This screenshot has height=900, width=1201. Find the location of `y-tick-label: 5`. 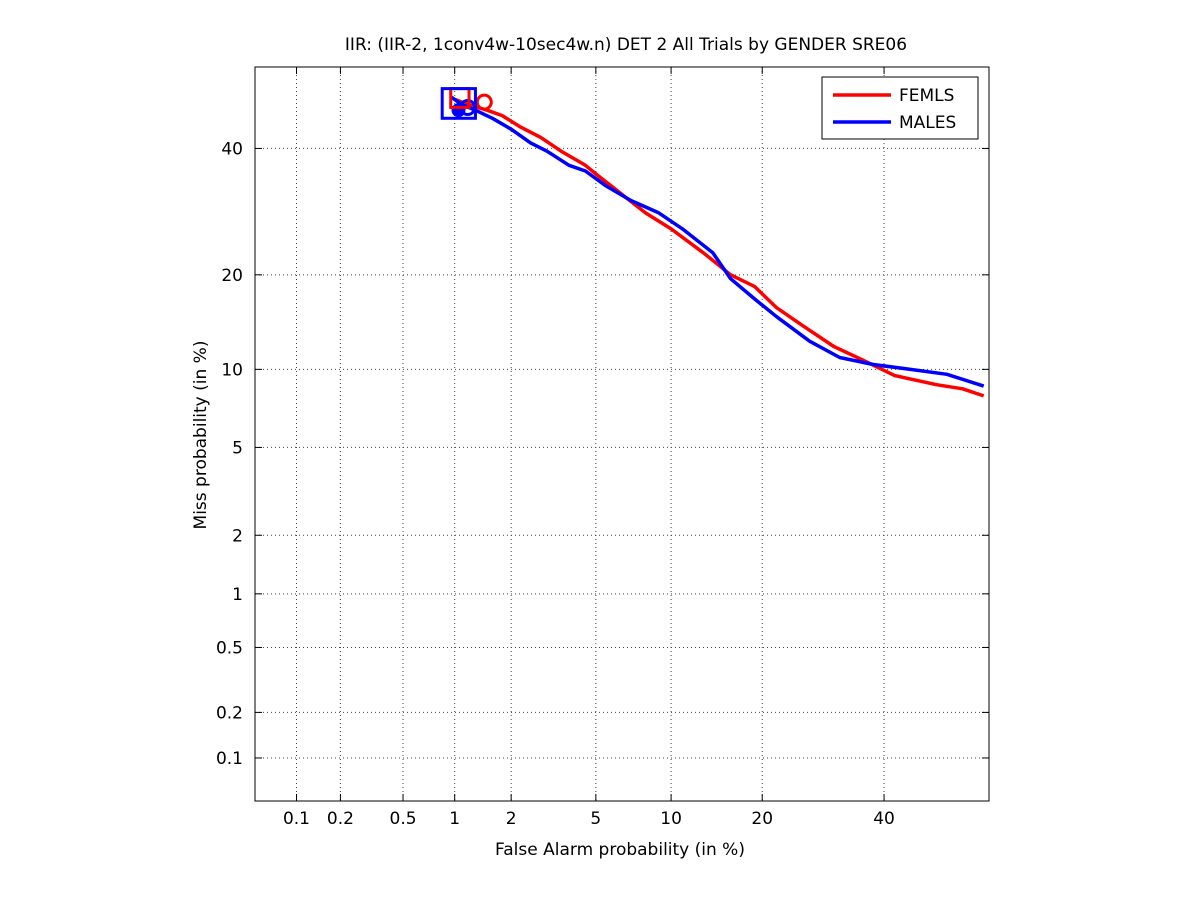

y-tick-label: 5 is located at coordinates (237, 448).